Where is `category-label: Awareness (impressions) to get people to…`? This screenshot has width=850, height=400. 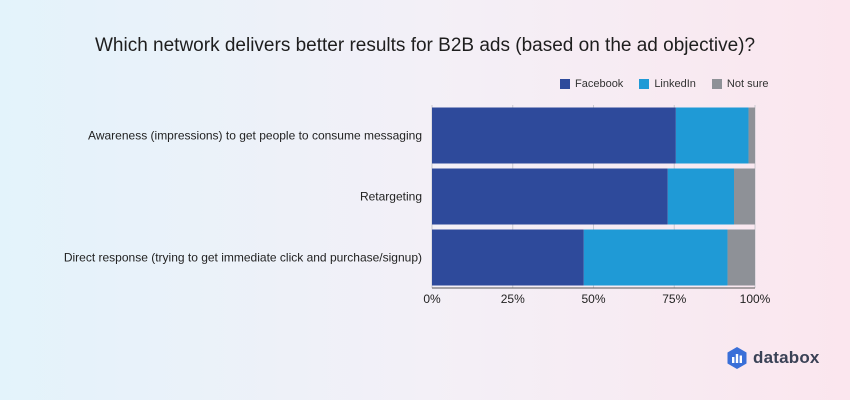 category-label: Awareness (impressions) to get people to… is located at coordinates (255, 136).